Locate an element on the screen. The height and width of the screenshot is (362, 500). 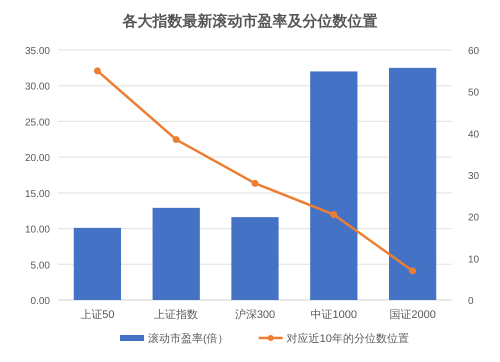
y2-tick-label: 50 is located at coordinates (474, 93).